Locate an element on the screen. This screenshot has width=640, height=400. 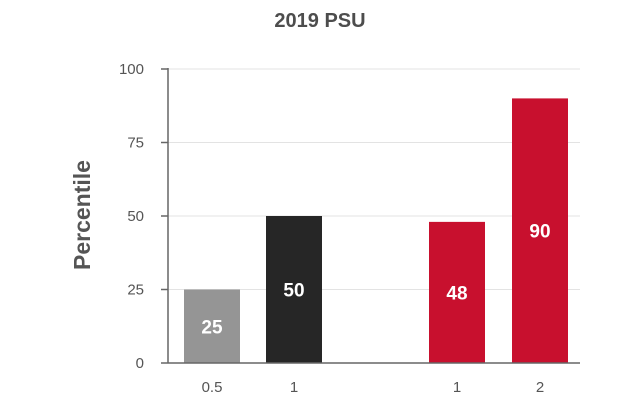
data-label: 50 is located at coordinates (293, 291).